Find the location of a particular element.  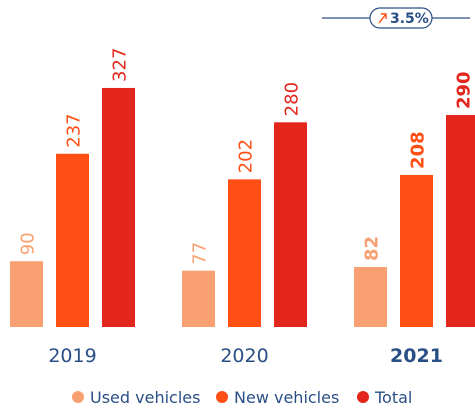

x-tick-label: 2021 is located at coordinates (416, 356).